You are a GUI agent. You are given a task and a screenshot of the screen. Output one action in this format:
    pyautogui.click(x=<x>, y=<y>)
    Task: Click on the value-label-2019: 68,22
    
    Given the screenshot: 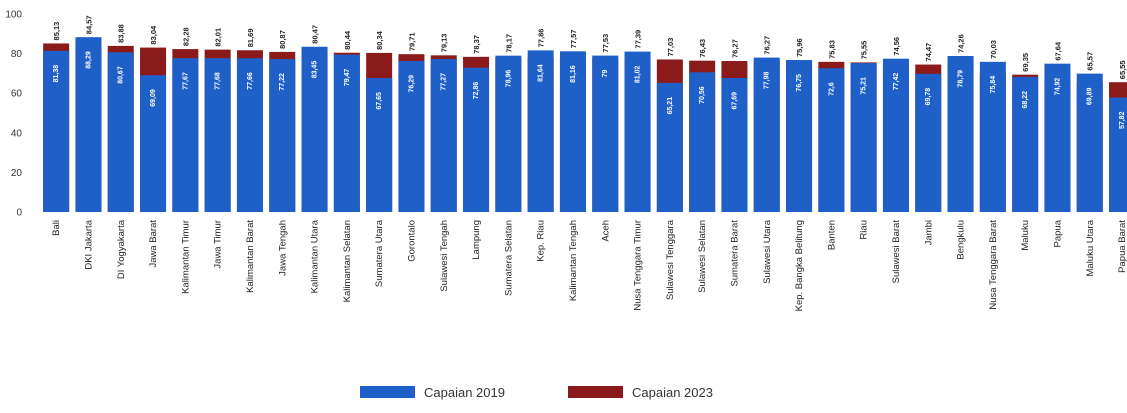 What is the action you would take?
    pyautogui.click(x=1025, y=100)
    